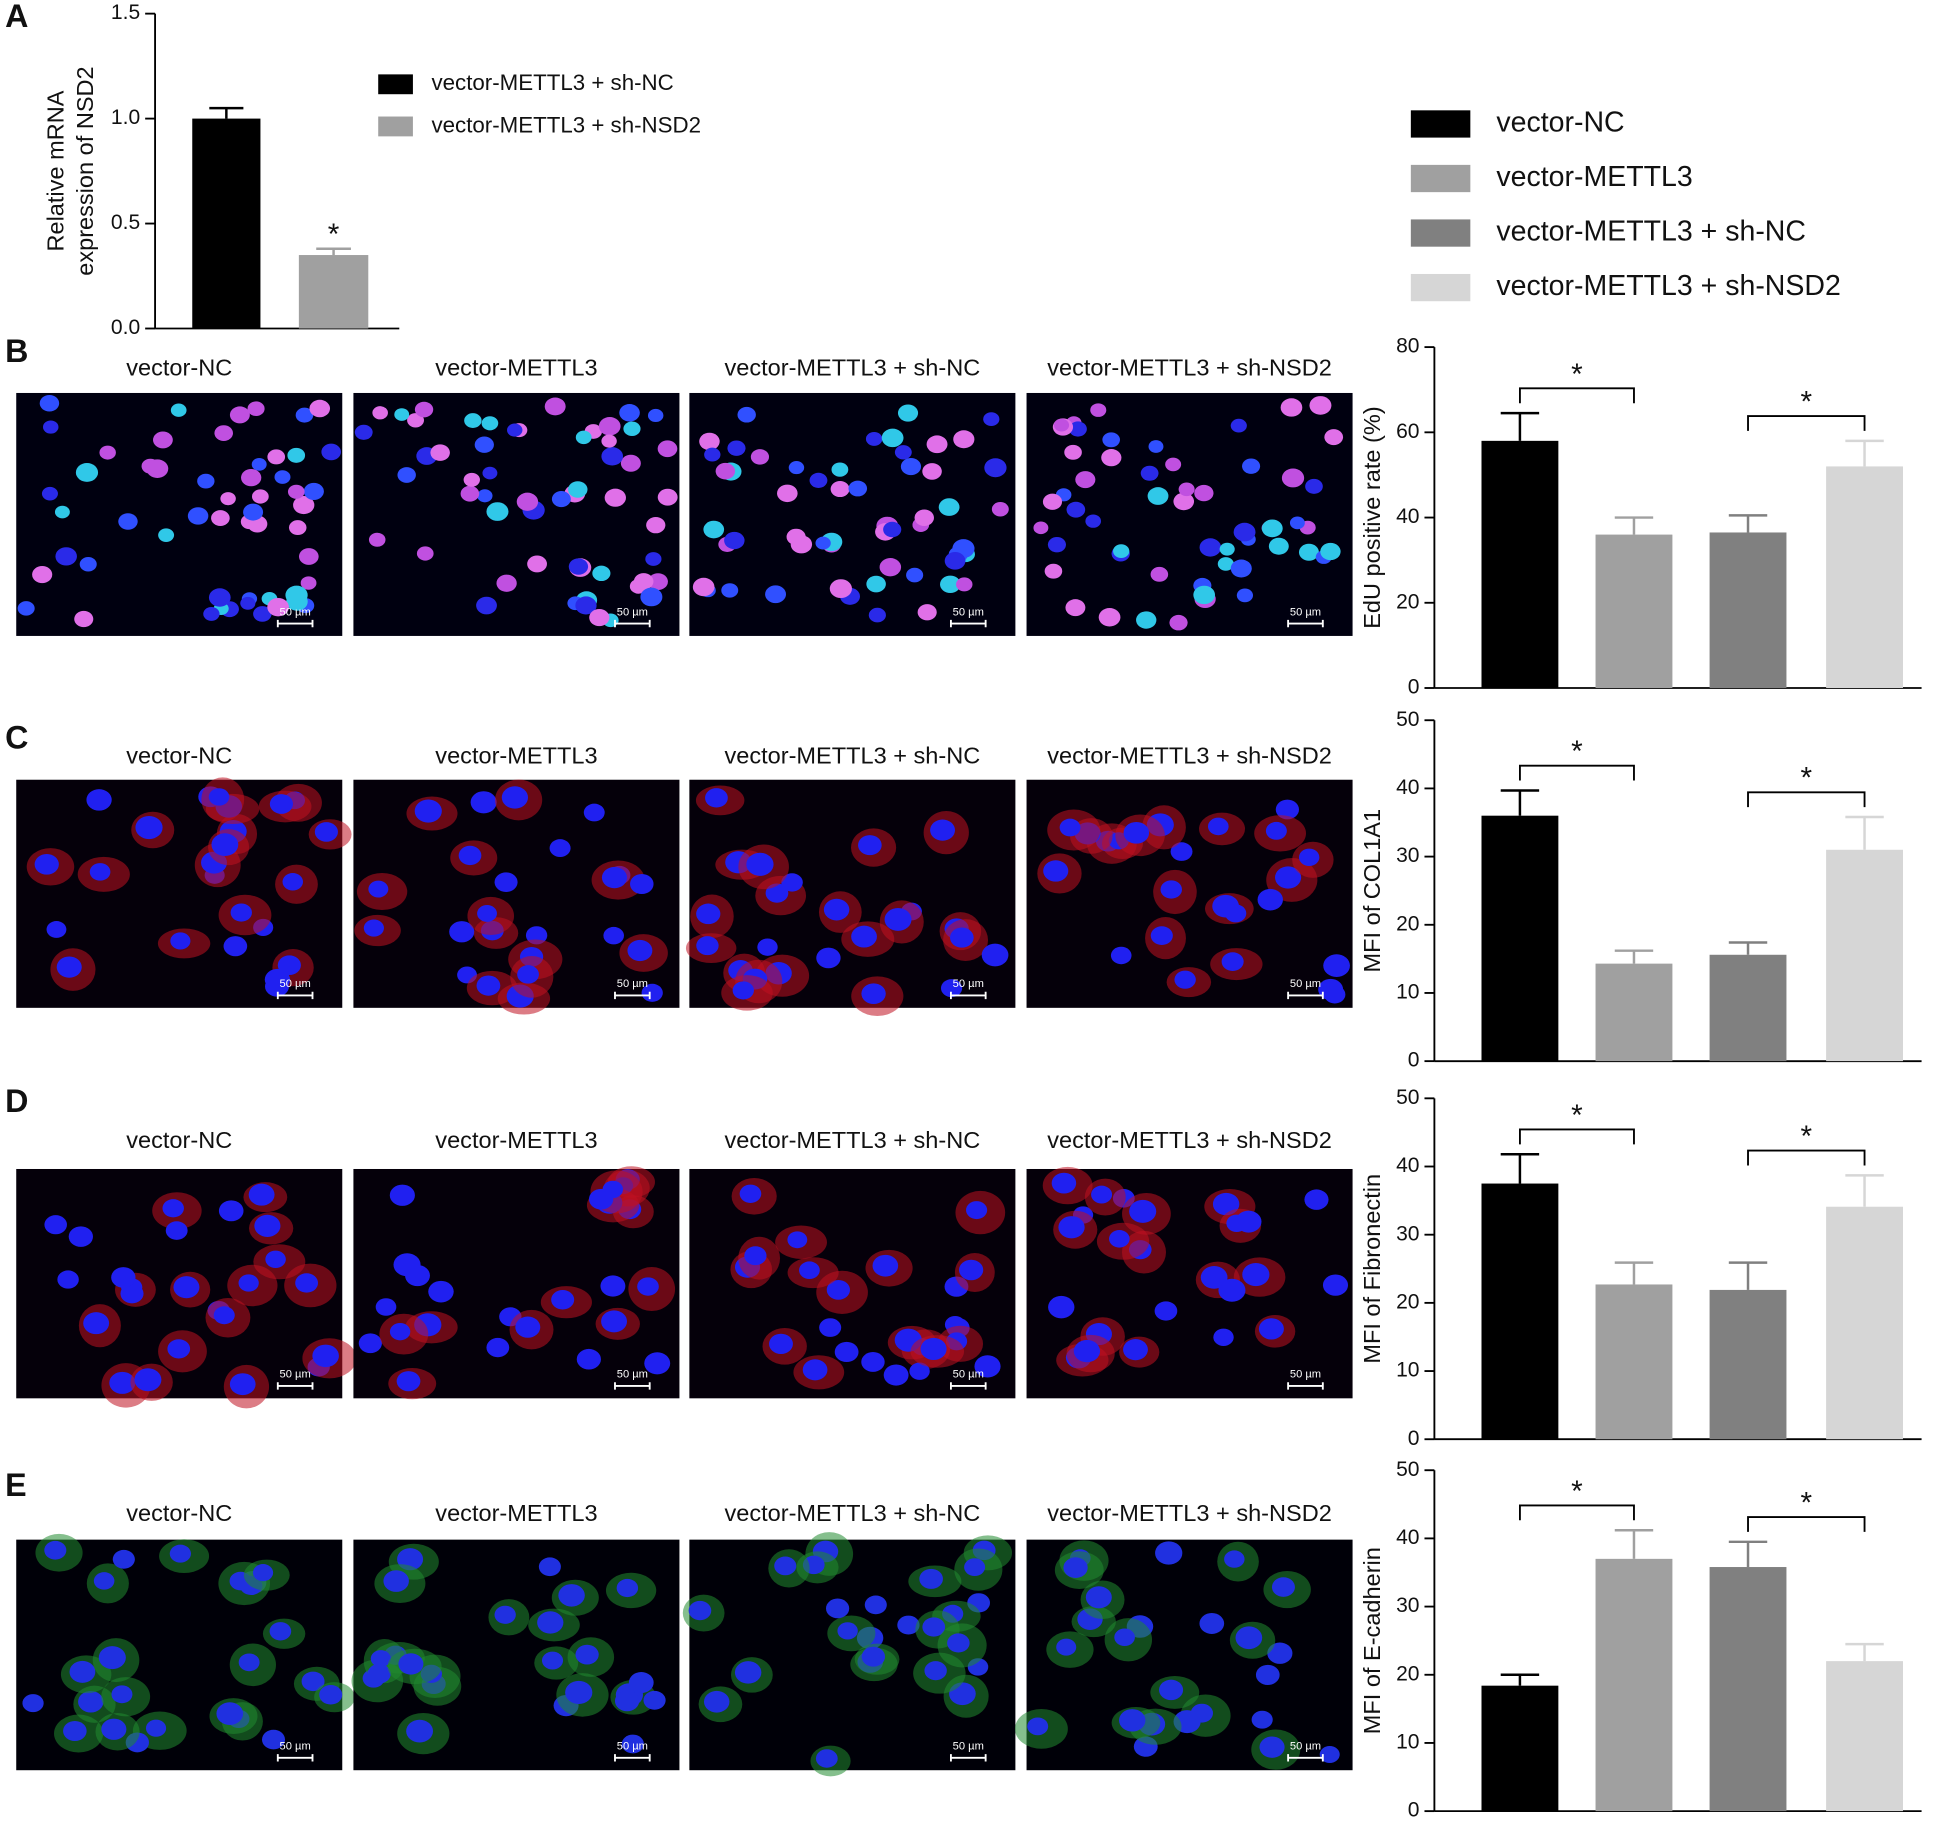 The width and height of the screenshot is (1944, 1826). Describe the element at coordinates (85, 170) in the screenshot. I see `y-axis-label: expression of NSD2` at that location.